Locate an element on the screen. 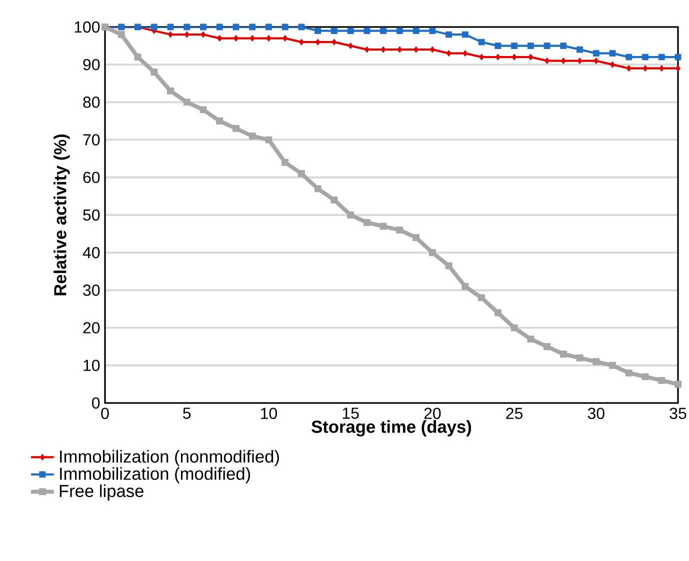 The image size is (689, 561). x-tick-label: 15 is located at coordinates (350, 413).